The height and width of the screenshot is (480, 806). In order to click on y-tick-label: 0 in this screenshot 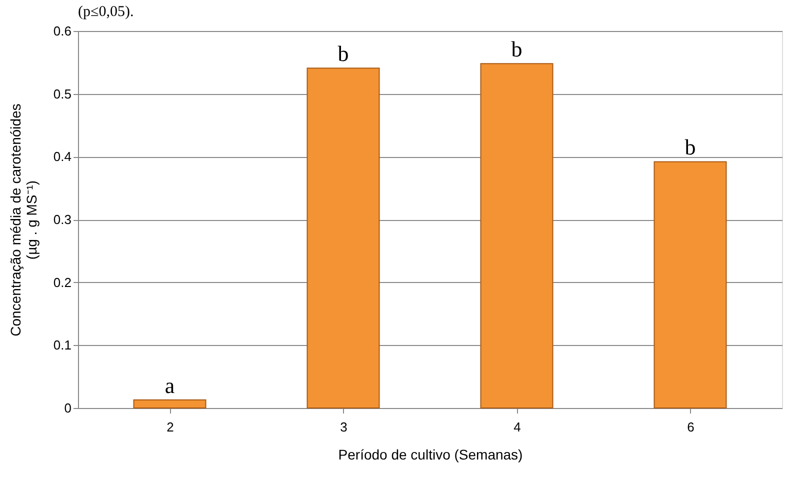, I will do `click(68, 408)`.